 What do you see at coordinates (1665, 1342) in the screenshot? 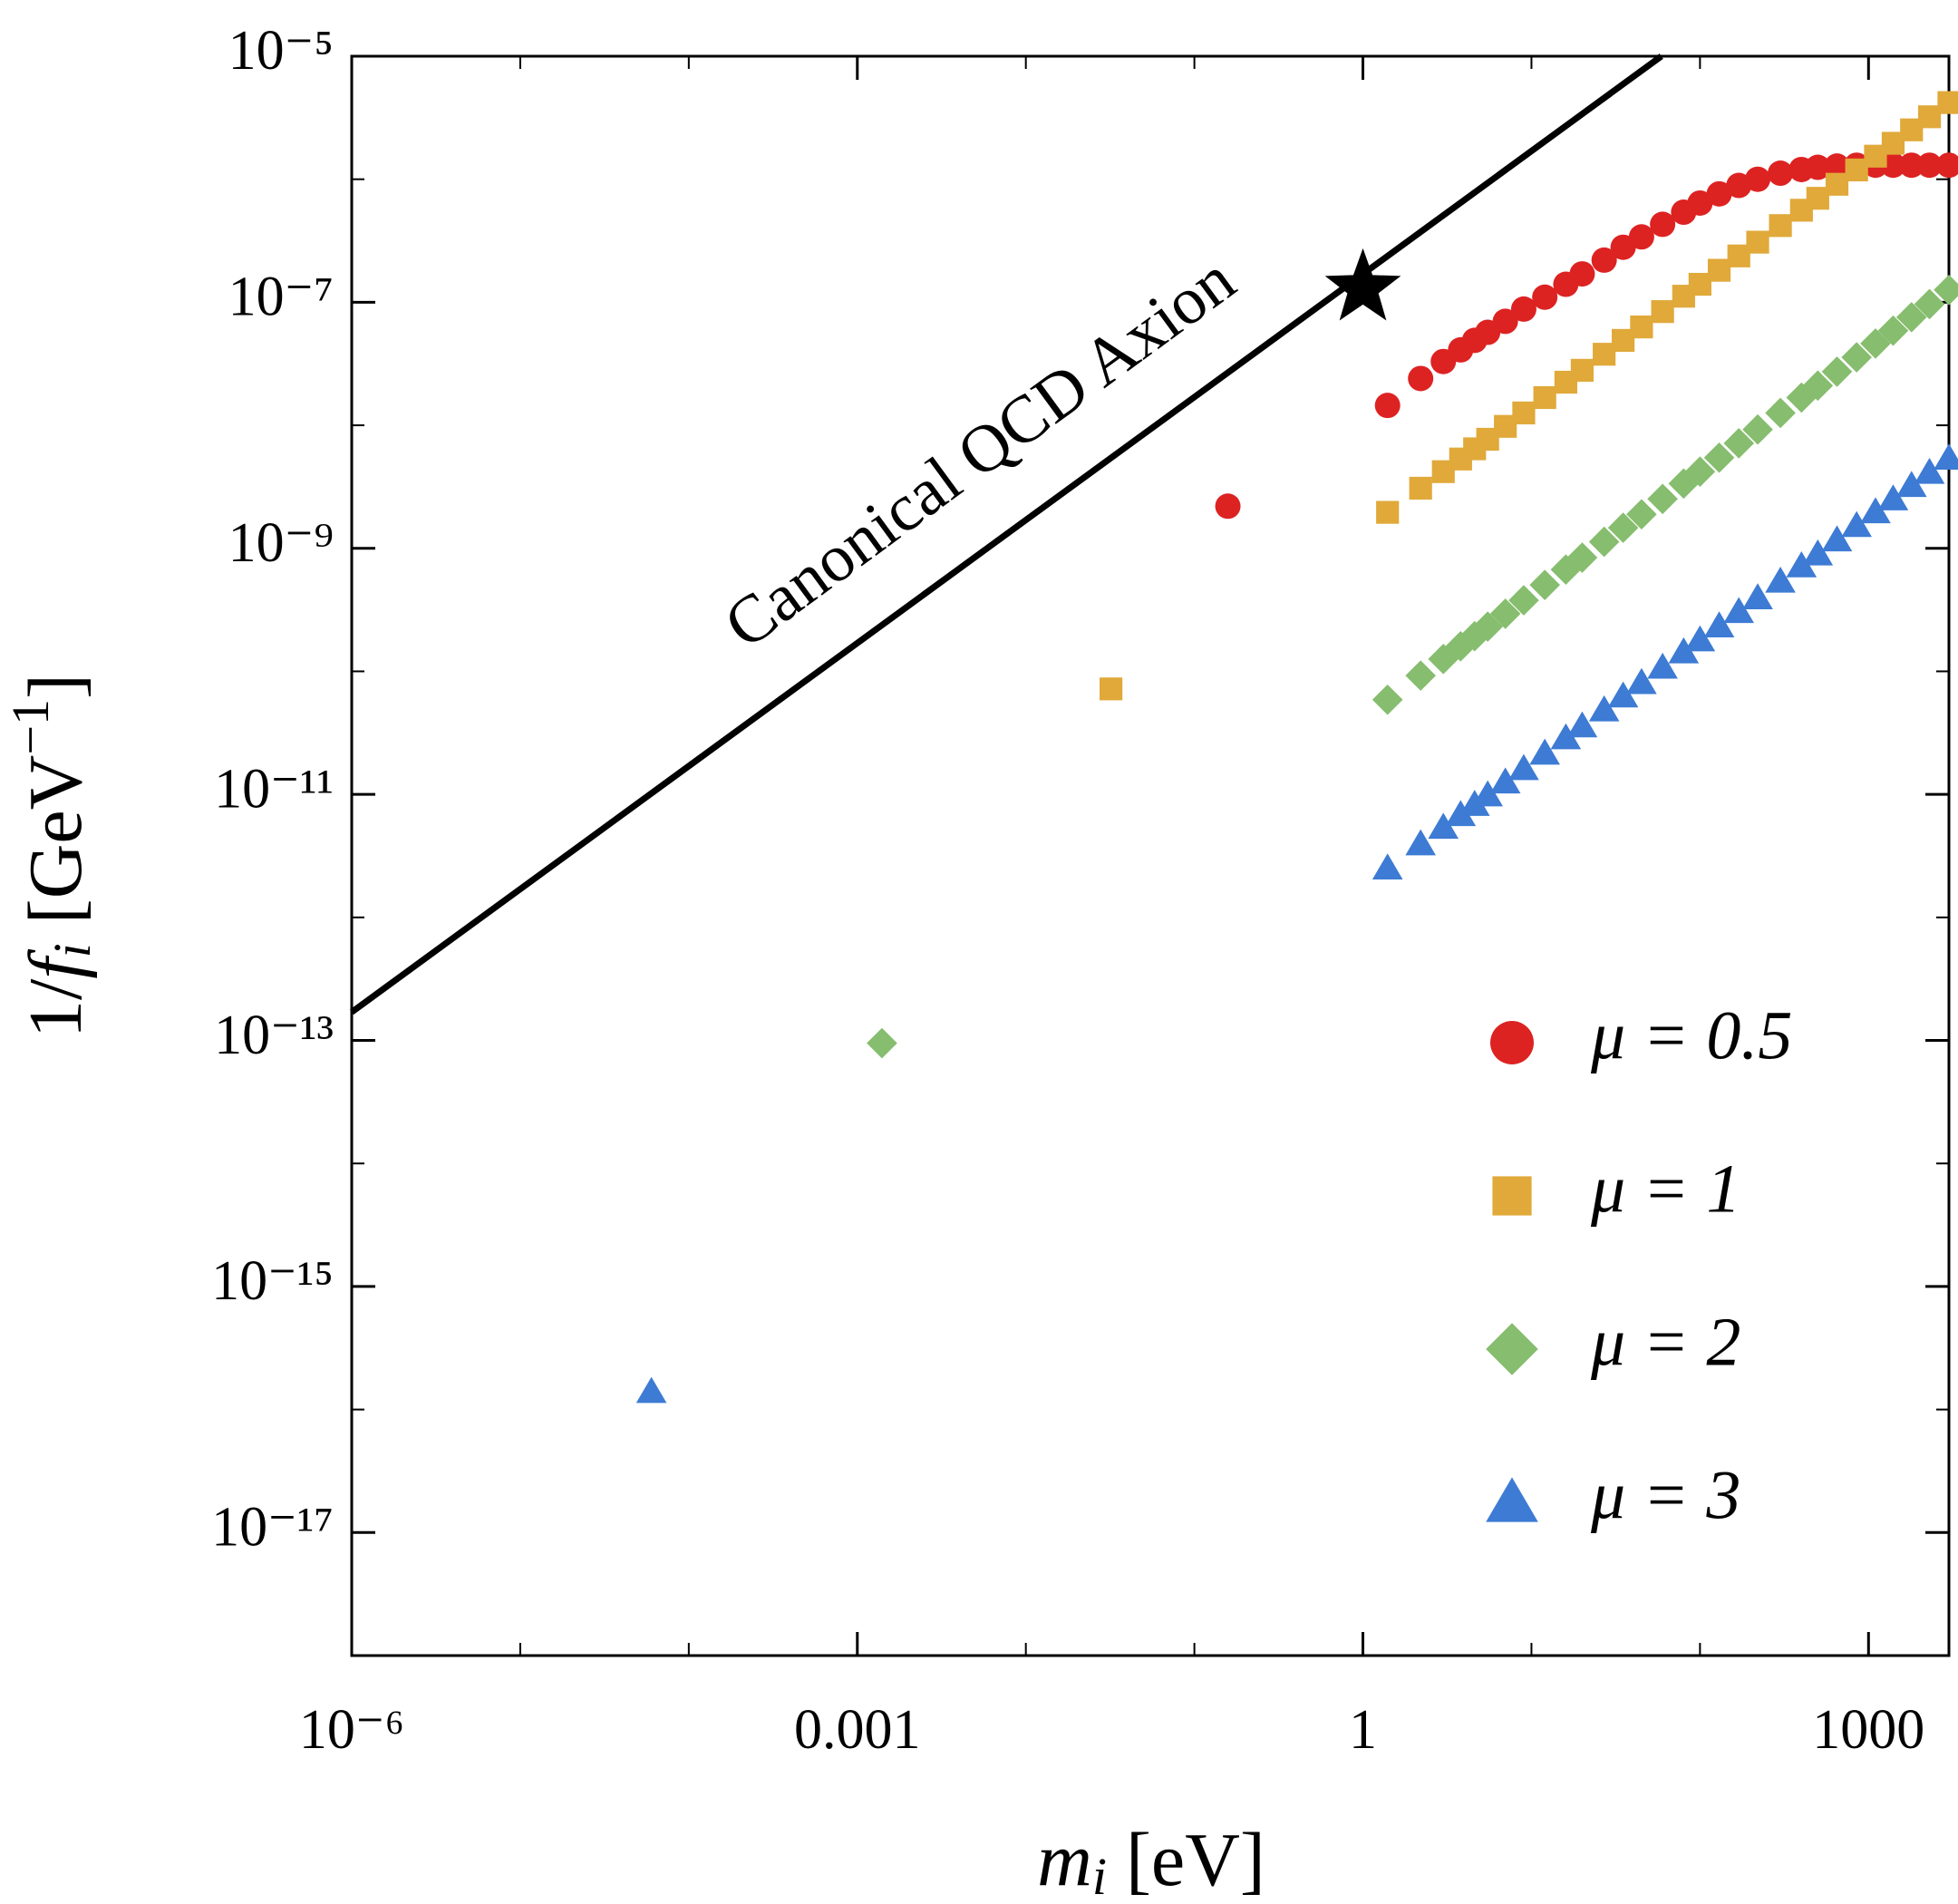
I see `legend-label: μ = 2` at bounding box center [1665, 1342].